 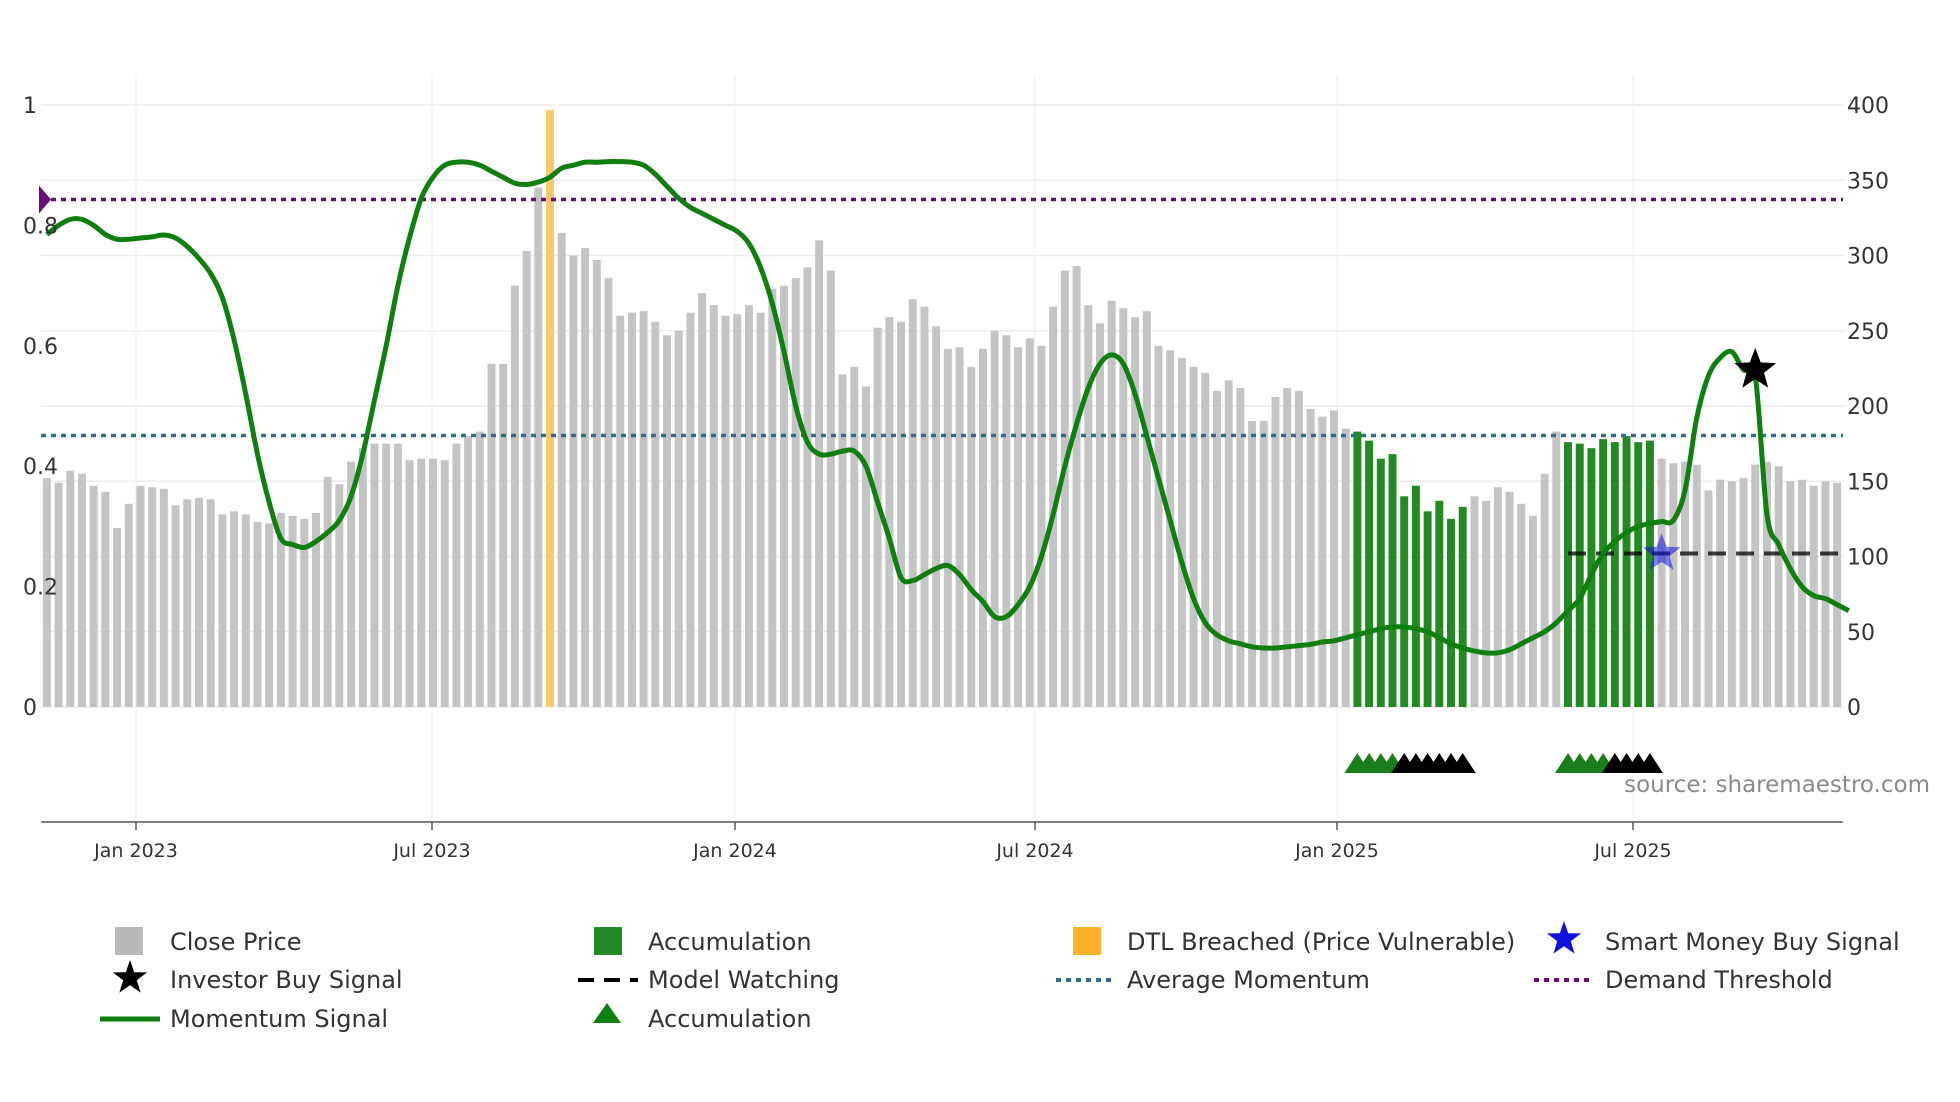 What do you see at coordinates (286, 980) in the screenshot?
I see `legend-investor-buy-signal-label: Investor Buy Signal` at bounding box center [286, 980].